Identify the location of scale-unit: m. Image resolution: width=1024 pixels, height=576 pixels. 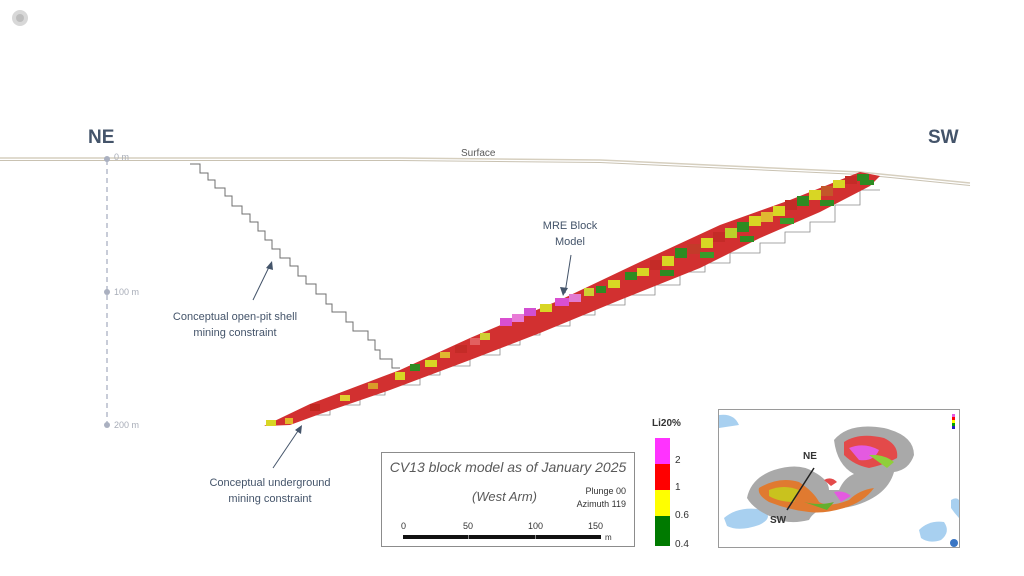
(608, 537).